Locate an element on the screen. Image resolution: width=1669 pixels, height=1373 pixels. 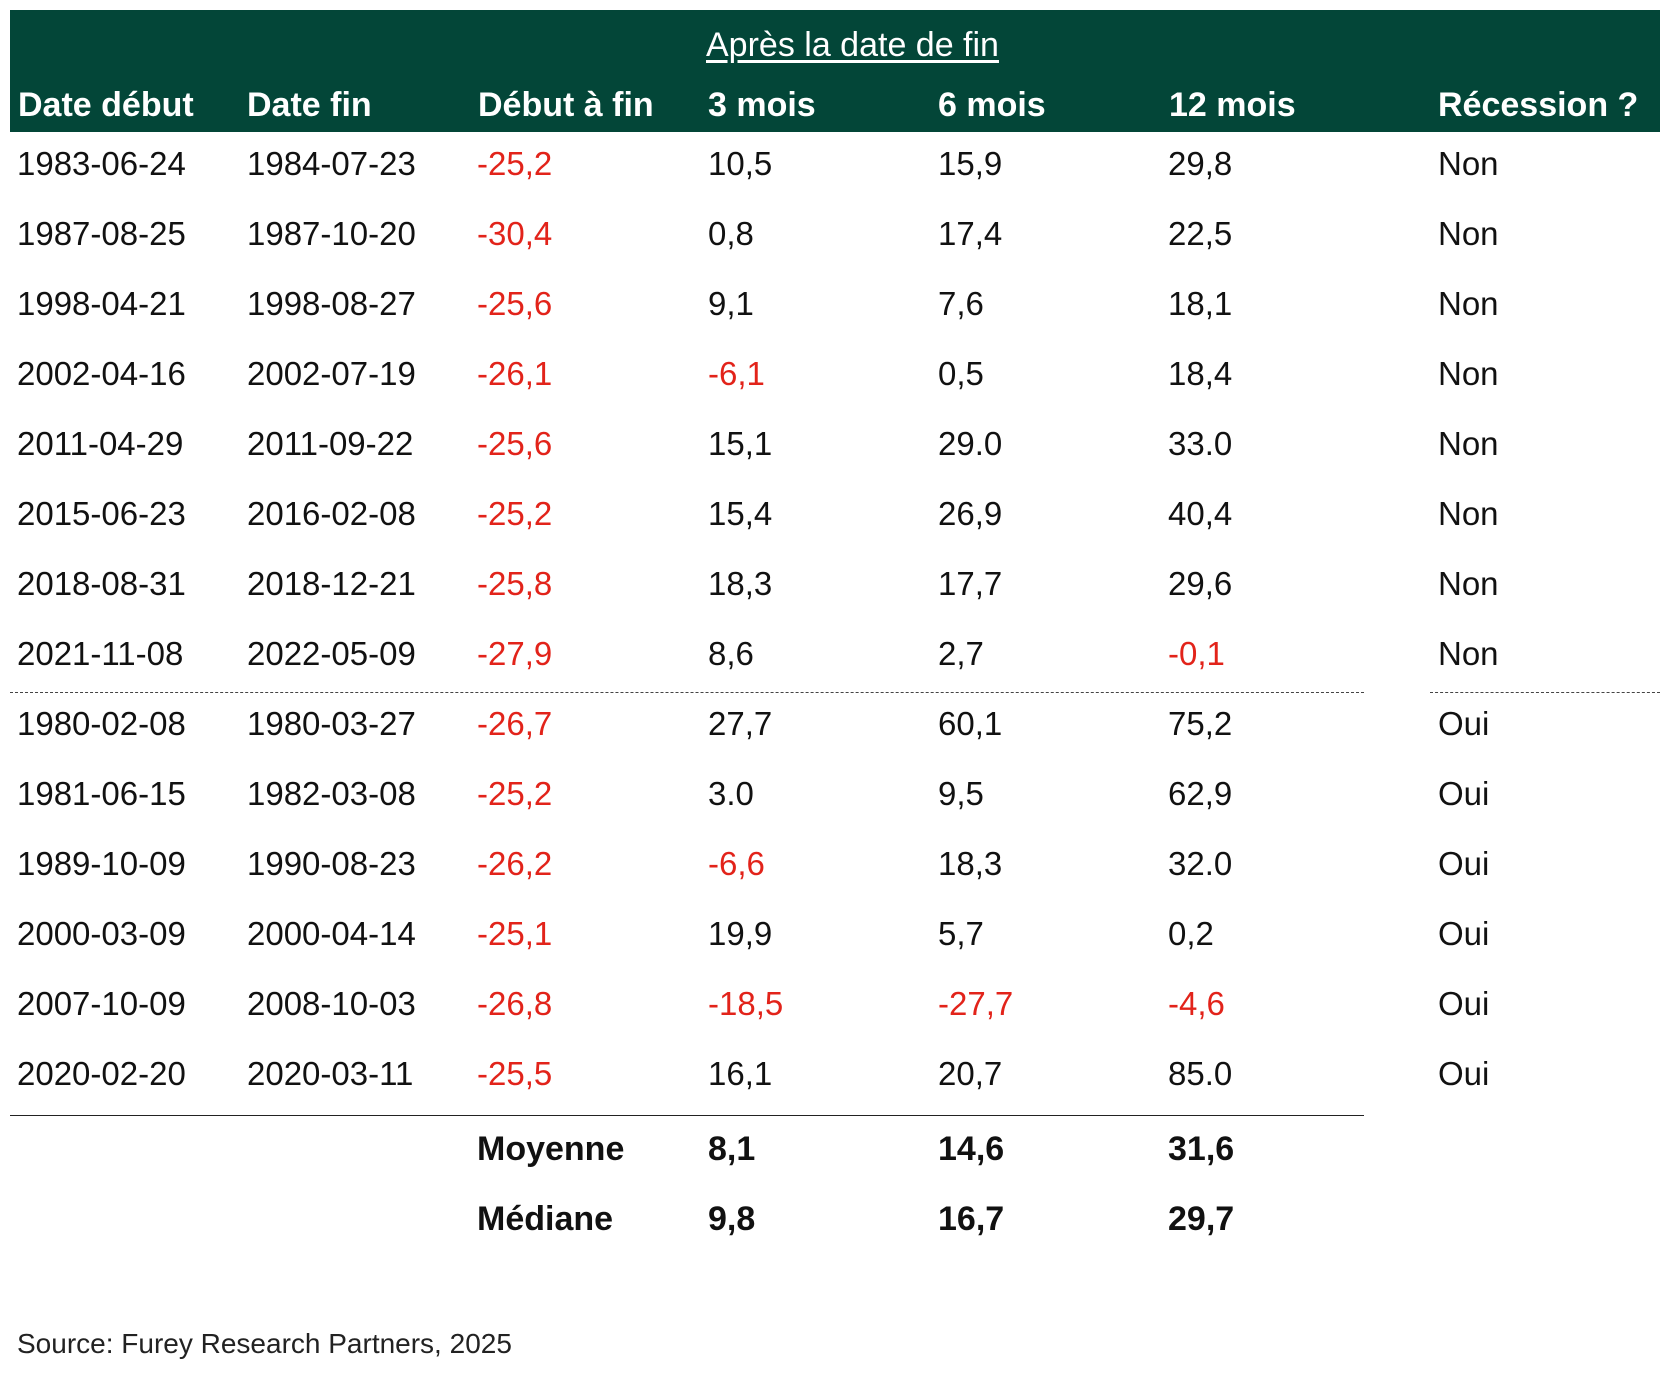
cell-3-mois: 9,1 is located at coordinates (731, 303).